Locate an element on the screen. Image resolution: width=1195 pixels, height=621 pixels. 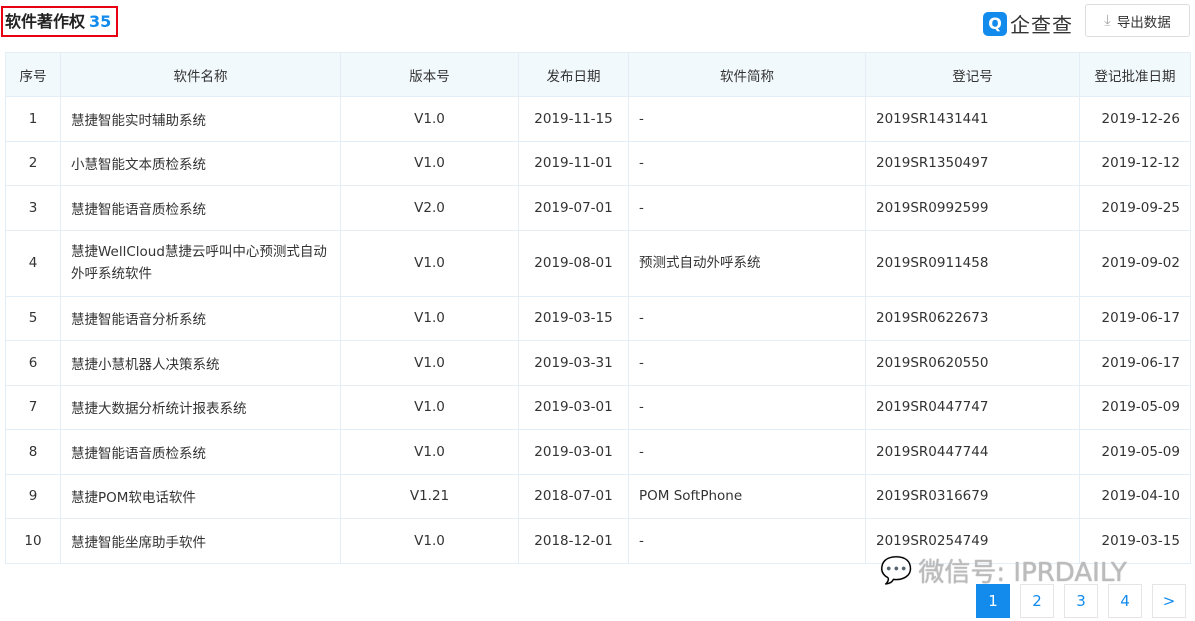
table-cell: V1.21 is located at coordinates (429, 496).